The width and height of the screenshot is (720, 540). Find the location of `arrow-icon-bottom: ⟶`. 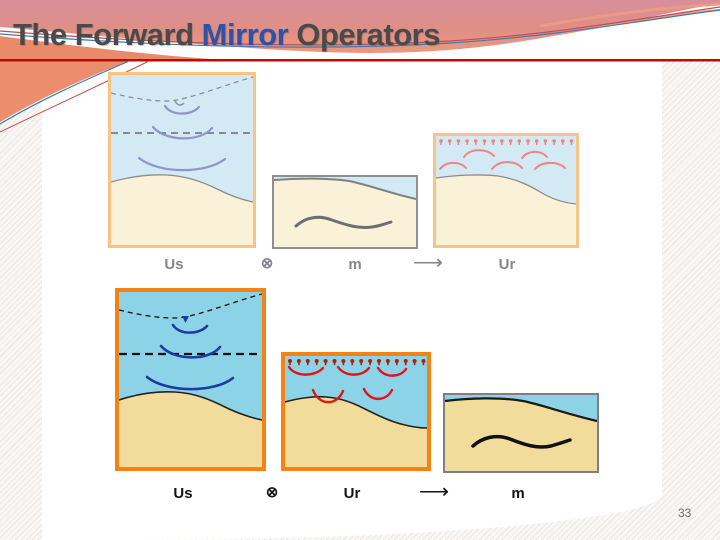

arrow-icon-bottom: ⟶ is located at coordinates (434, 491).